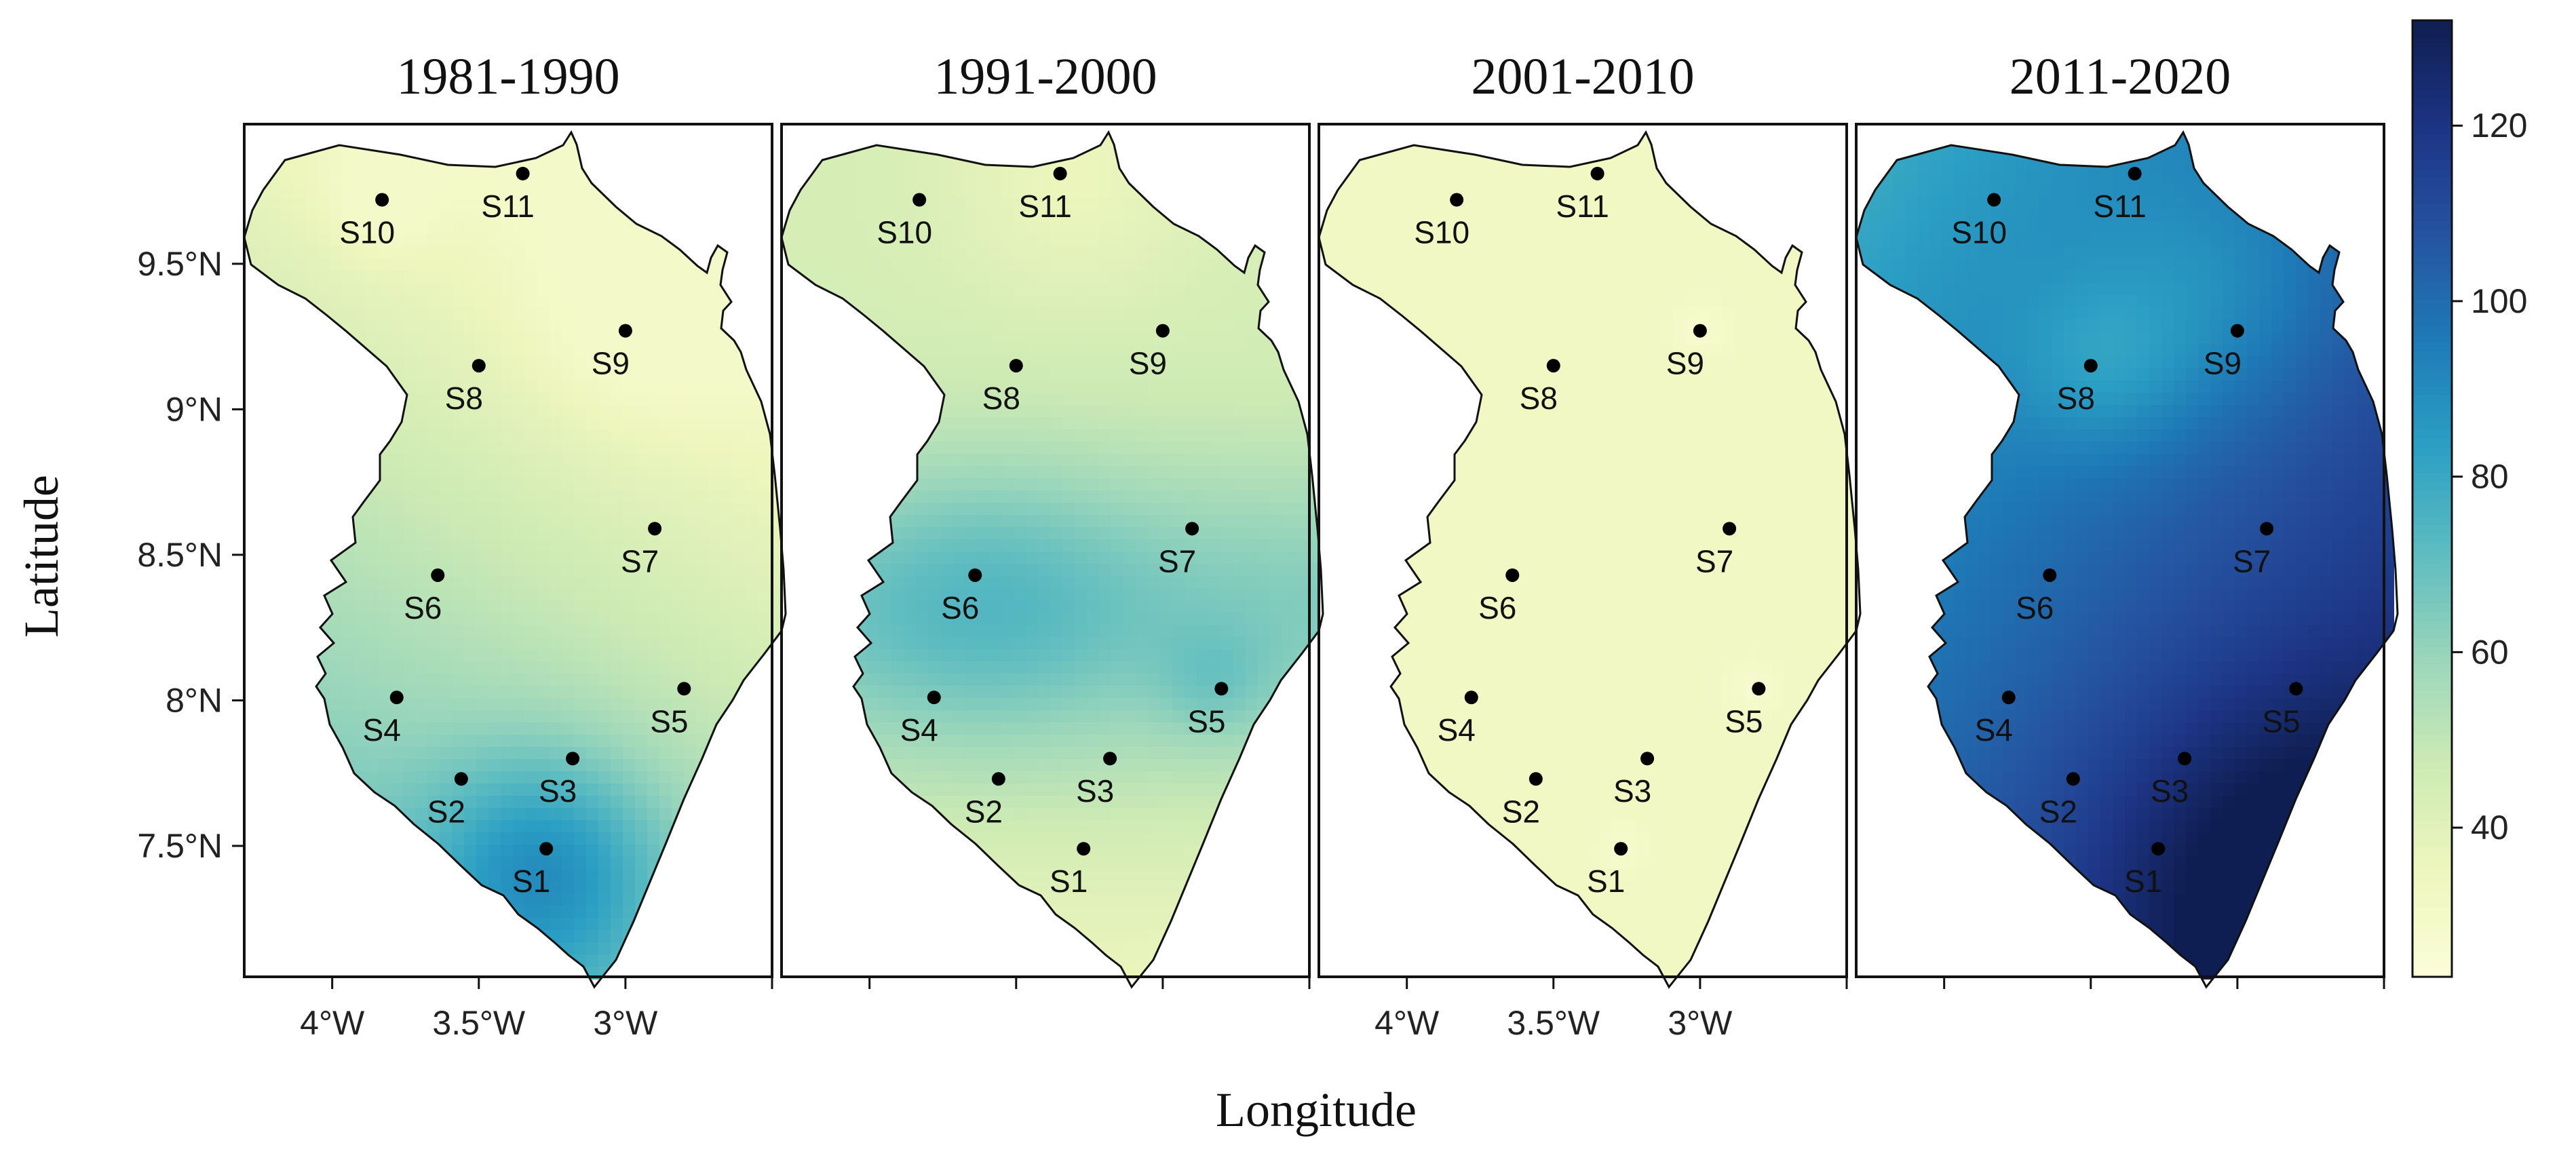  What do you see at coordinates (2469, 499) in the screenshot?
I see `colorbar: 40 60 80 100 120` at bounding box center [2469, 499].